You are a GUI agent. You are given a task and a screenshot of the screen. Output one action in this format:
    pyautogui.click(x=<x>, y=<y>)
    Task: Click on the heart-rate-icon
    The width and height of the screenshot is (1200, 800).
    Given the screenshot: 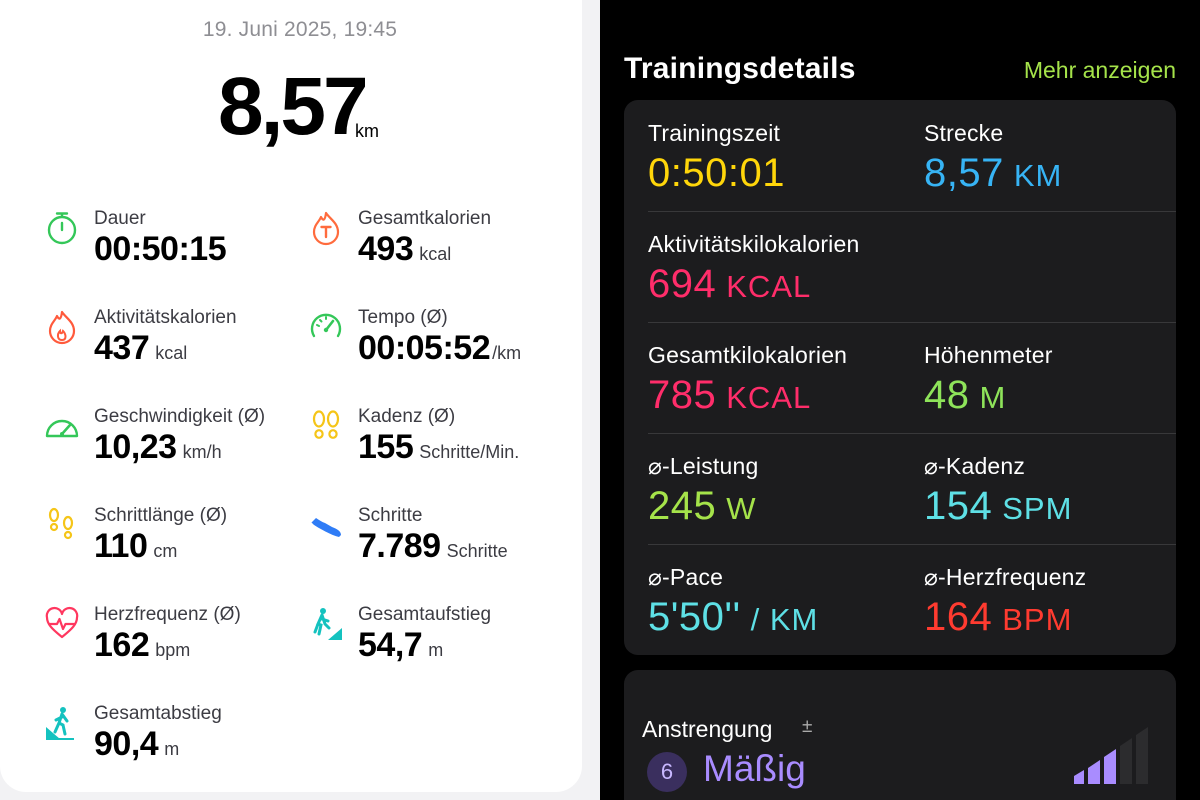 What is the action you would take?
    pyautogui.click(x=62, y=624)
    